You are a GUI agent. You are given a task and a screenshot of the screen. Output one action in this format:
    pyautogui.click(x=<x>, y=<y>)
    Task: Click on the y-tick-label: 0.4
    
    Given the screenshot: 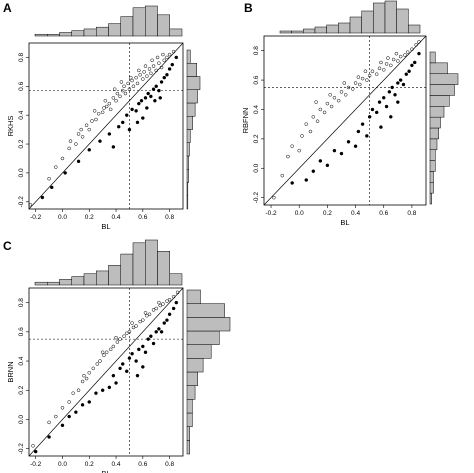 What is the action you would take?
    pyautogui.click(x=256, y=109)
    